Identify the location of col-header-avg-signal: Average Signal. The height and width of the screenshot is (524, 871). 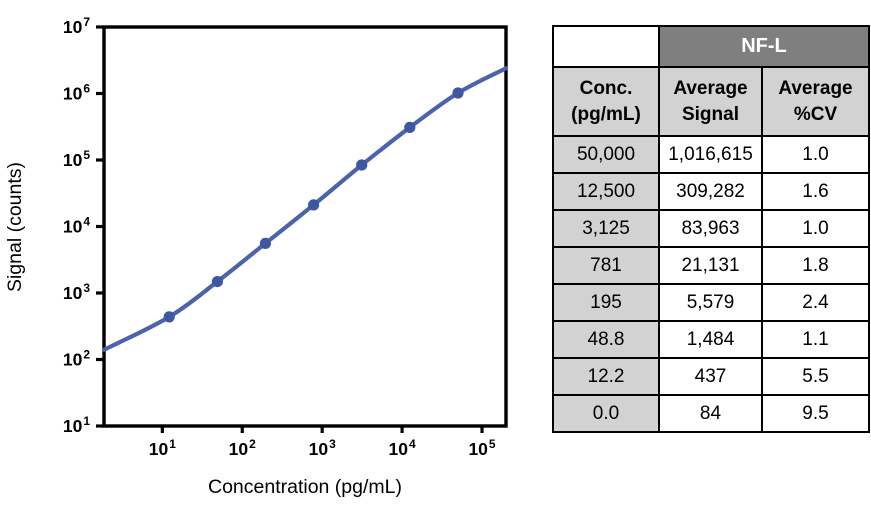
(710, 101).